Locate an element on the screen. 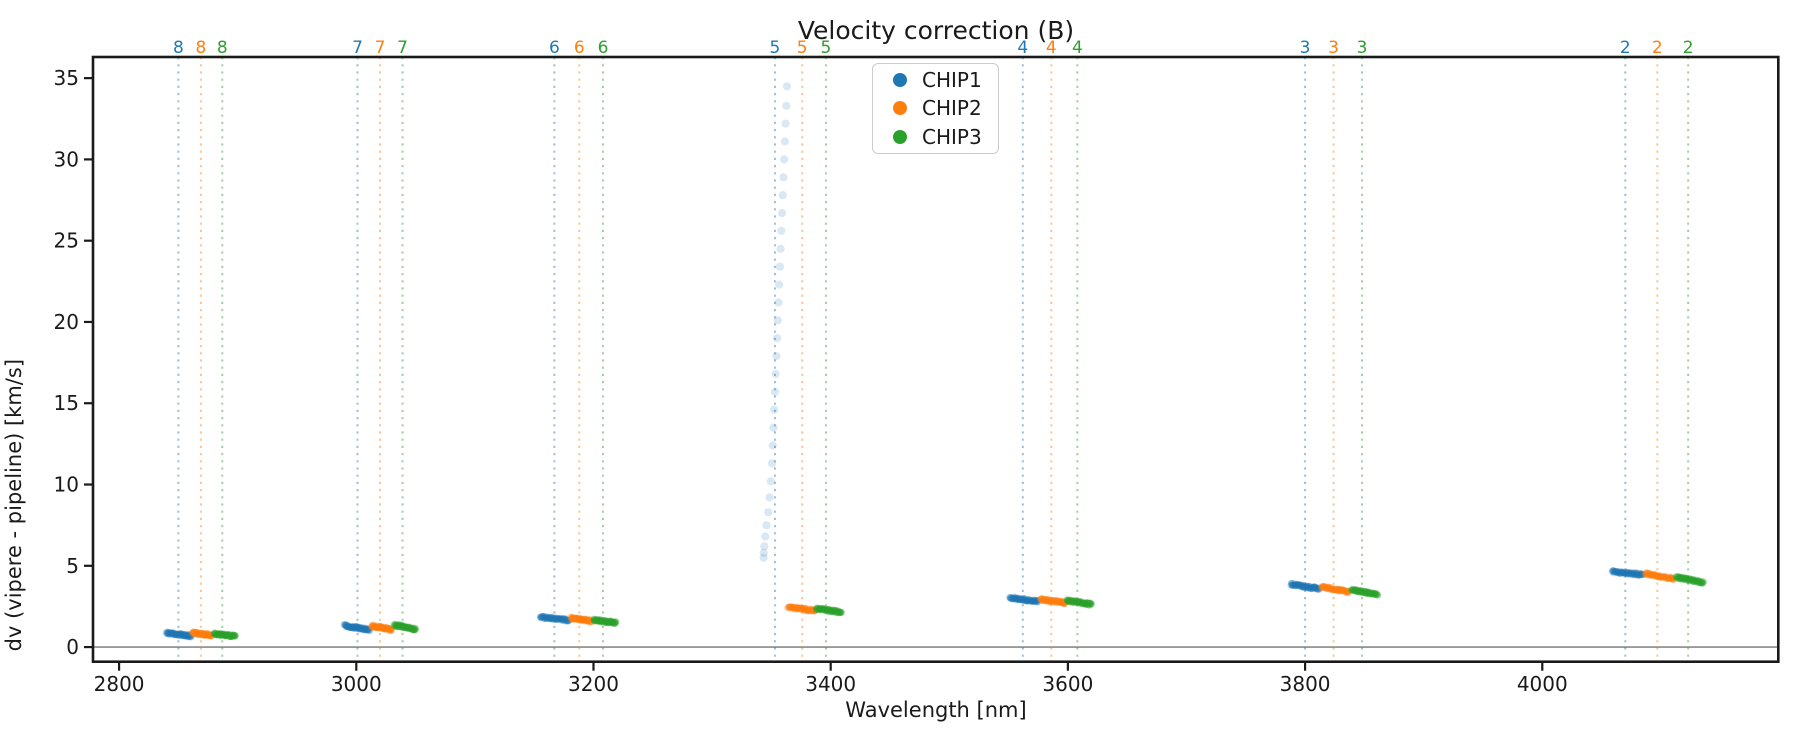 This screenshot has width=1800, height=750. y-tick-label: 5 is located at coordinates (72, 566).